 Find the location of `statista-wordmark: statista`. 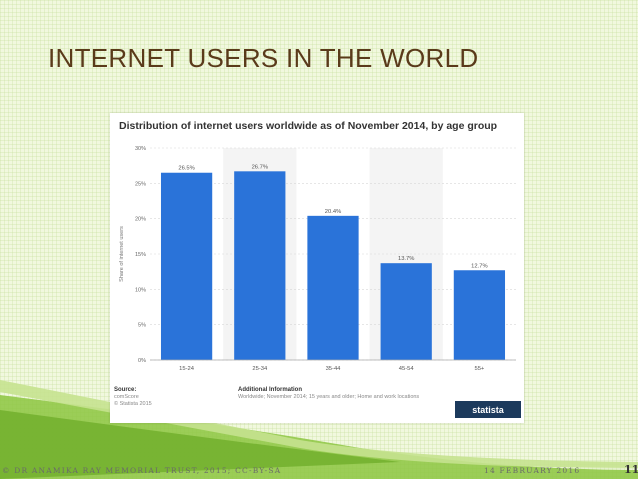

statista-wordmark: statista is located at coordinates (488, 409).